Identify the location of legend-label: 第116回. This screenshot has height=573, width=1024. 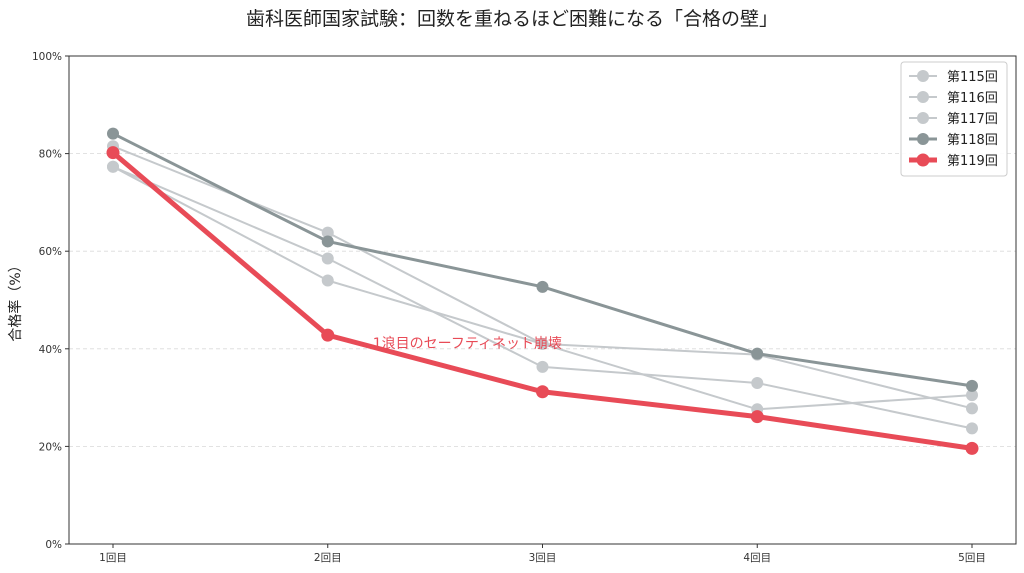
(972, 98).